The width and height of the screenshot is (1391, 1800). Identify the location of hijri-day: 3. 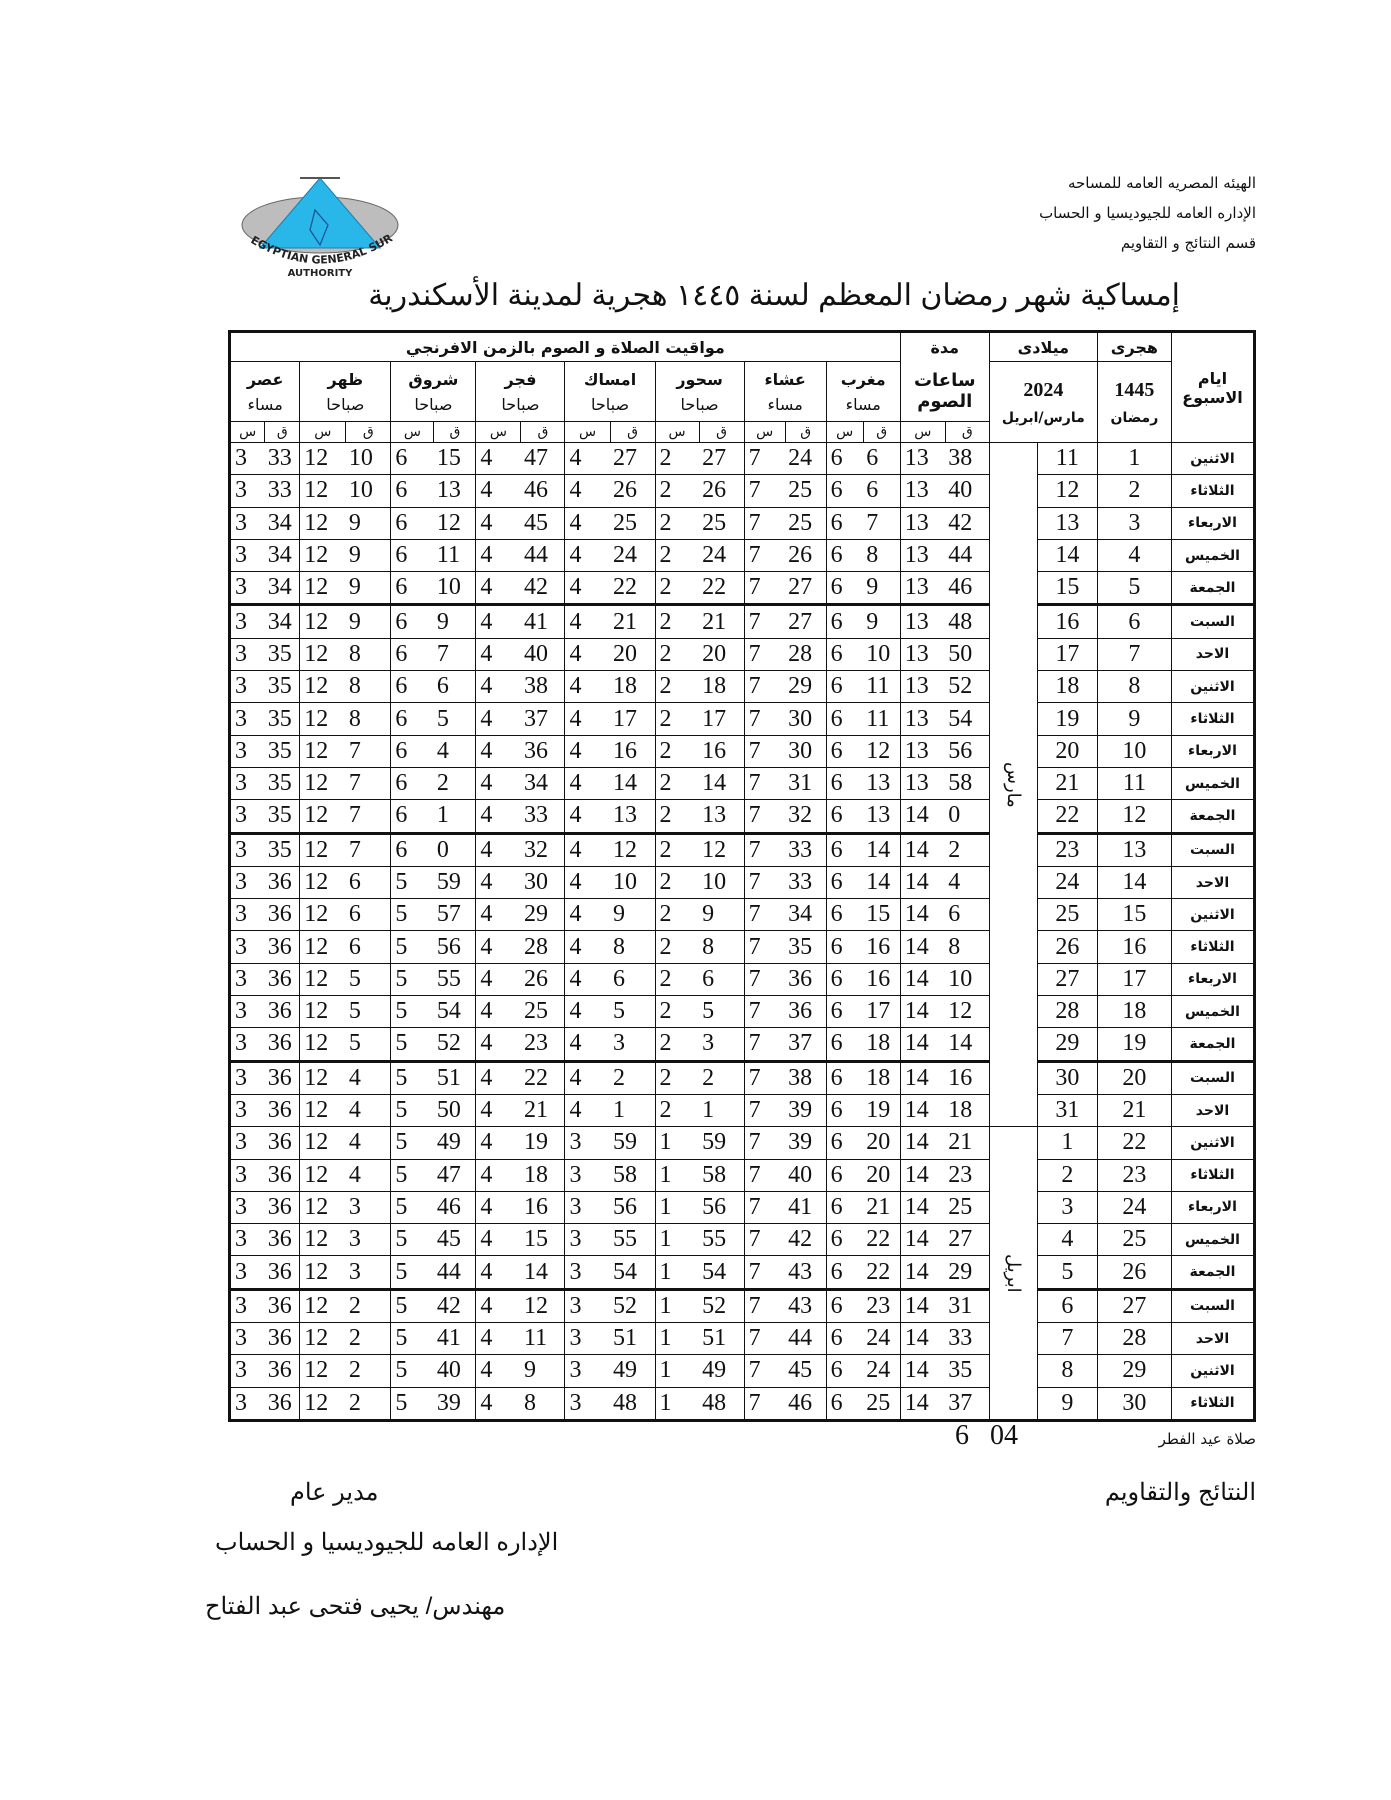
(1134, 523).